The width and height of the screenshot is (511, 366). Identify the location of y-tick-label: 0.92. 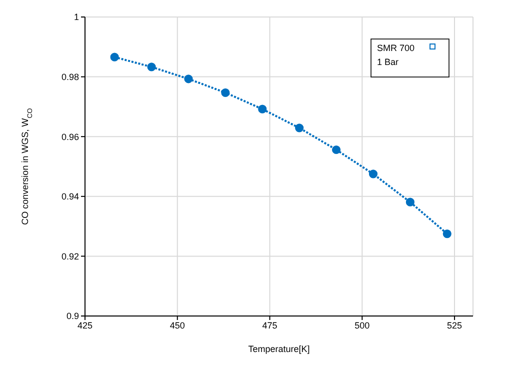
(70, 256).